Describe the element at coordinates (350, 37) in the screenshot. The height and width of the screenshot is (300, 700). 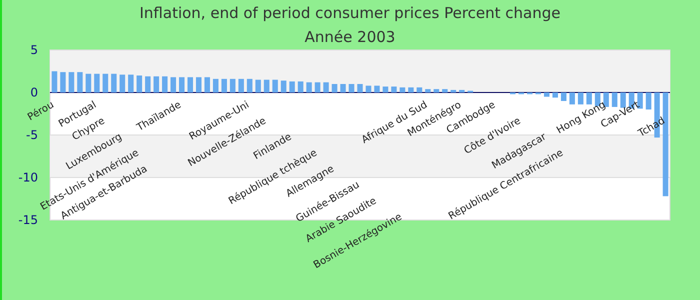
I see `chart-subtitle: Année 2003` at that location.